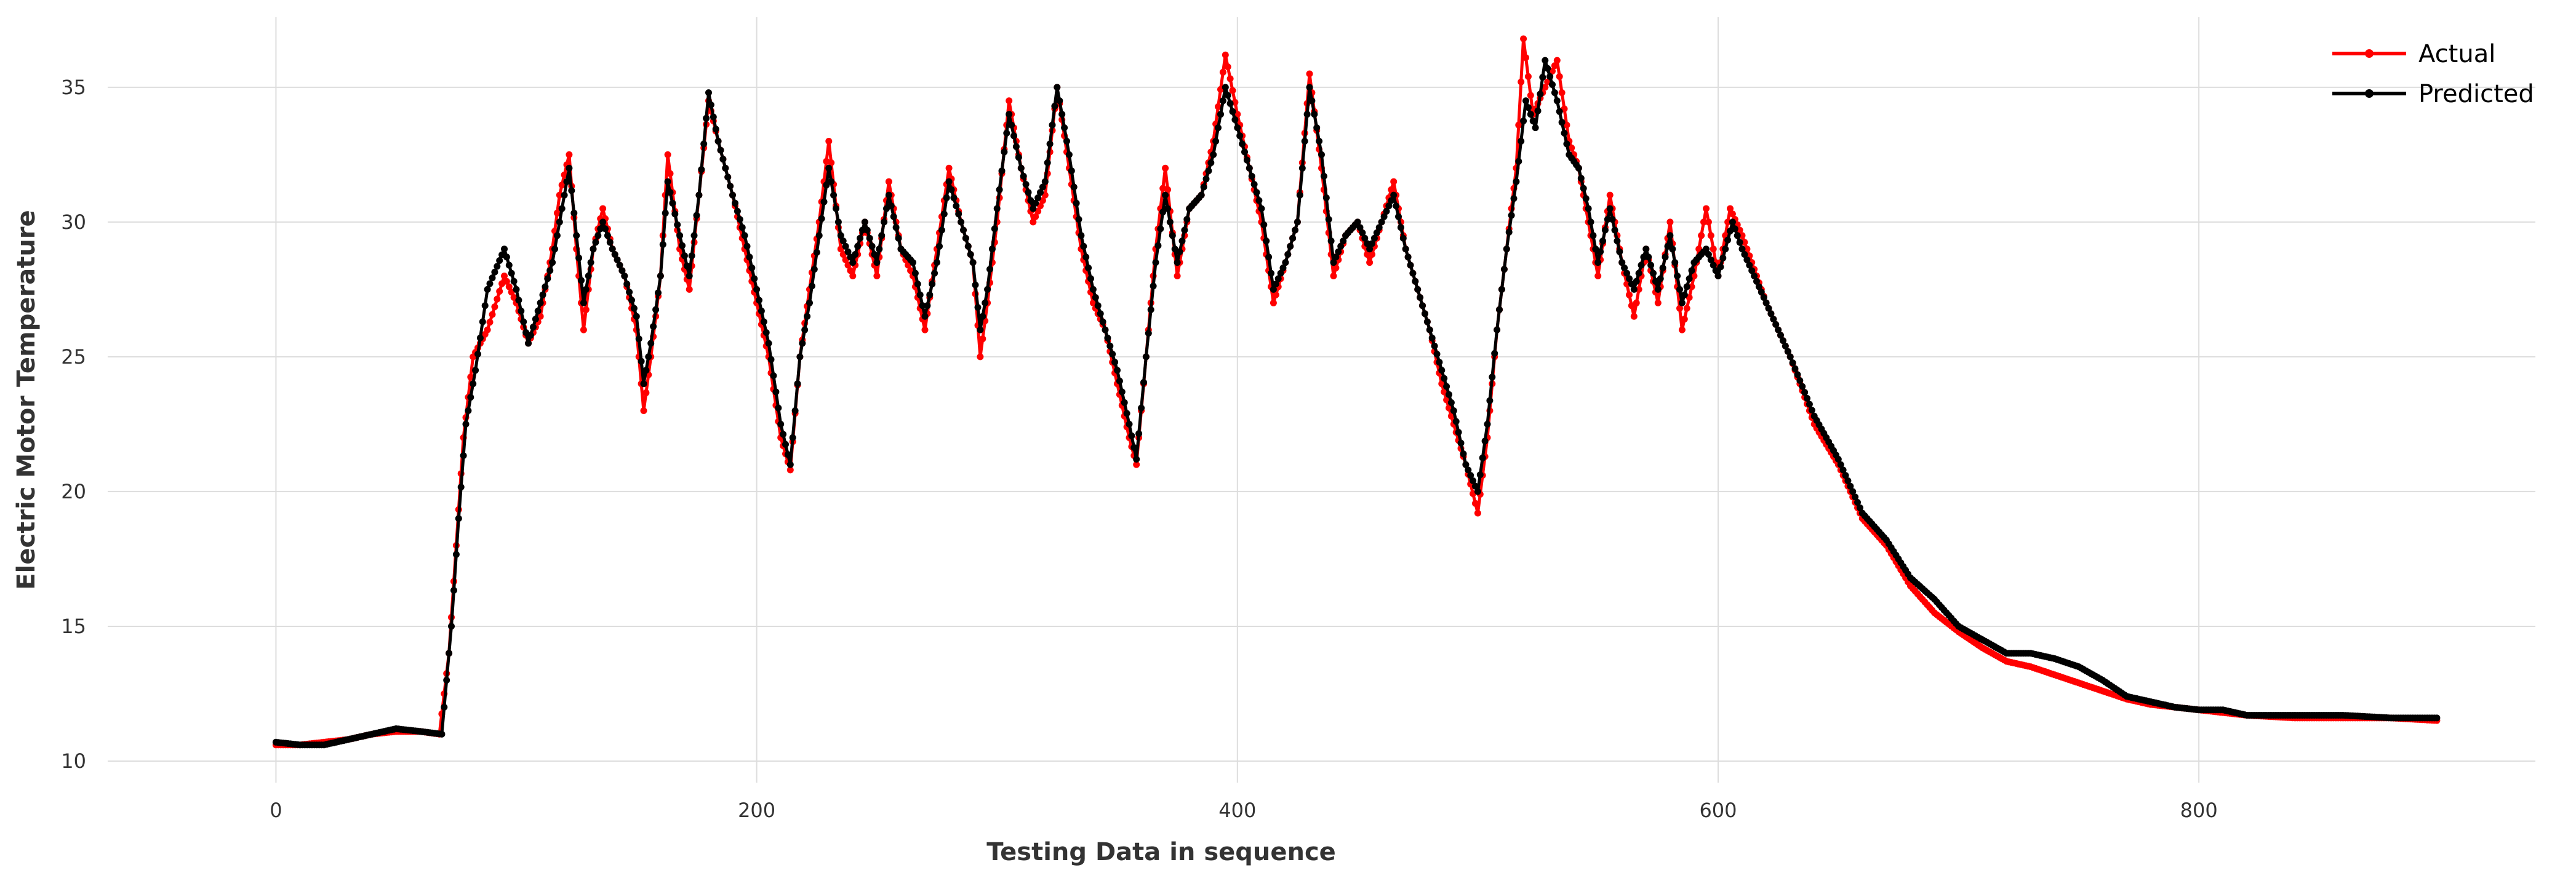  Describe the element at coordinates (2433, 94) in the screenshot. I see `legend-entry-predicted: Predicted` at that location.